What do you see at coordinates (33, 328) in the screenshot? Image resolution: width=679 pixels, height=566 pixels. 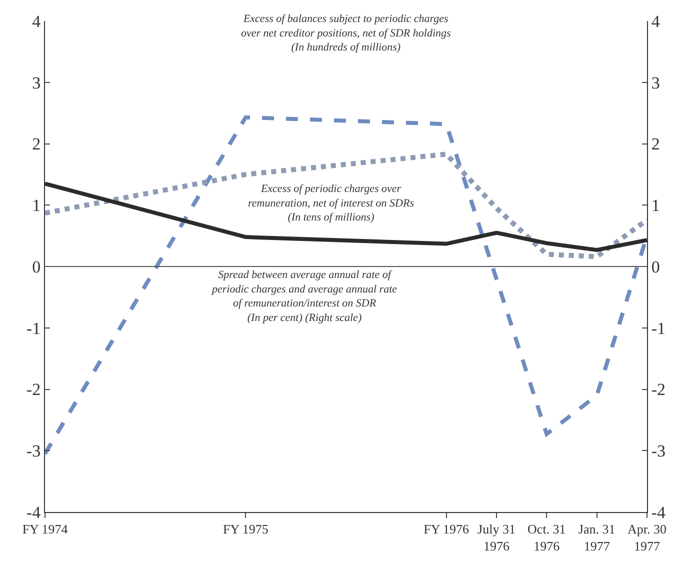 I see `y-tick-label: -1` at bounding box center [33, 328].